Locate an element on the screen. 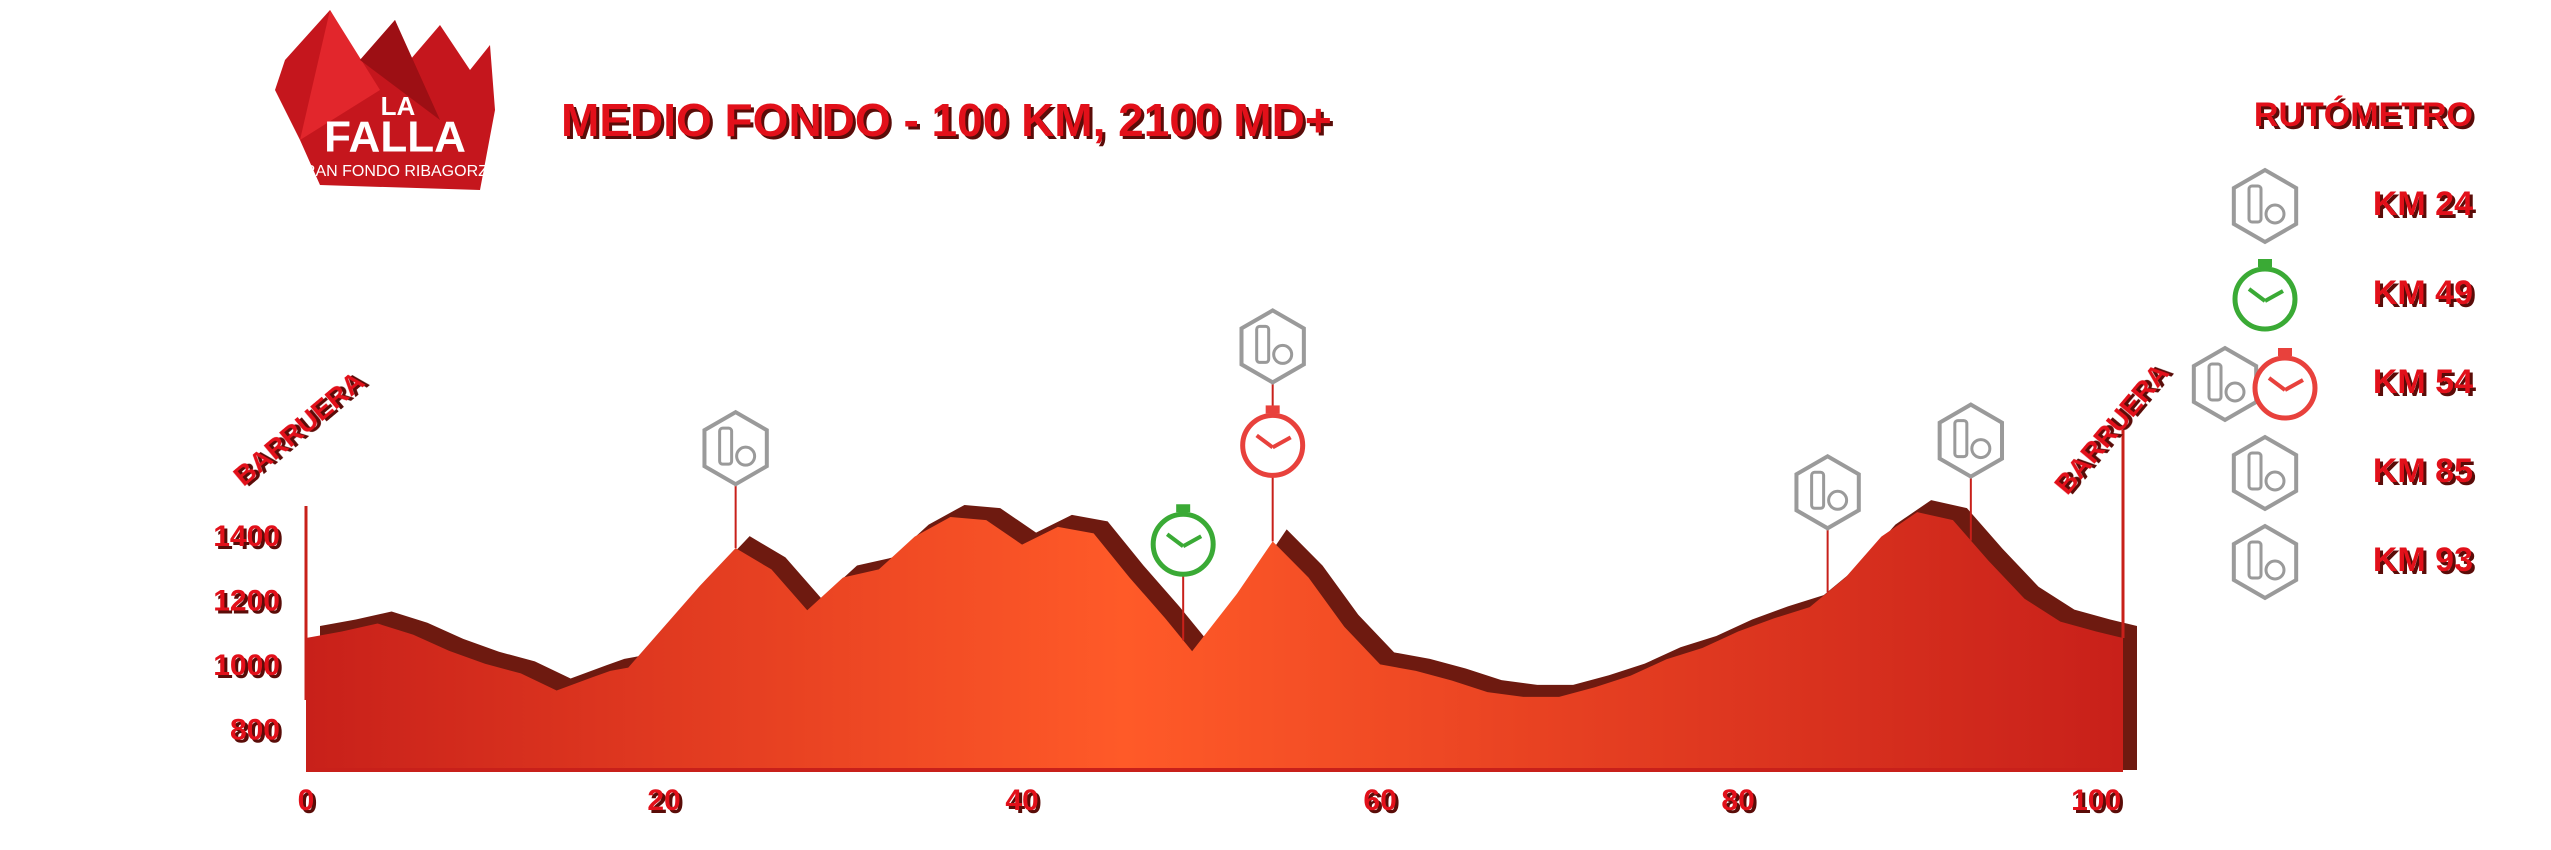  legend-label: KM 93 is located at coordinates (2423, 560).